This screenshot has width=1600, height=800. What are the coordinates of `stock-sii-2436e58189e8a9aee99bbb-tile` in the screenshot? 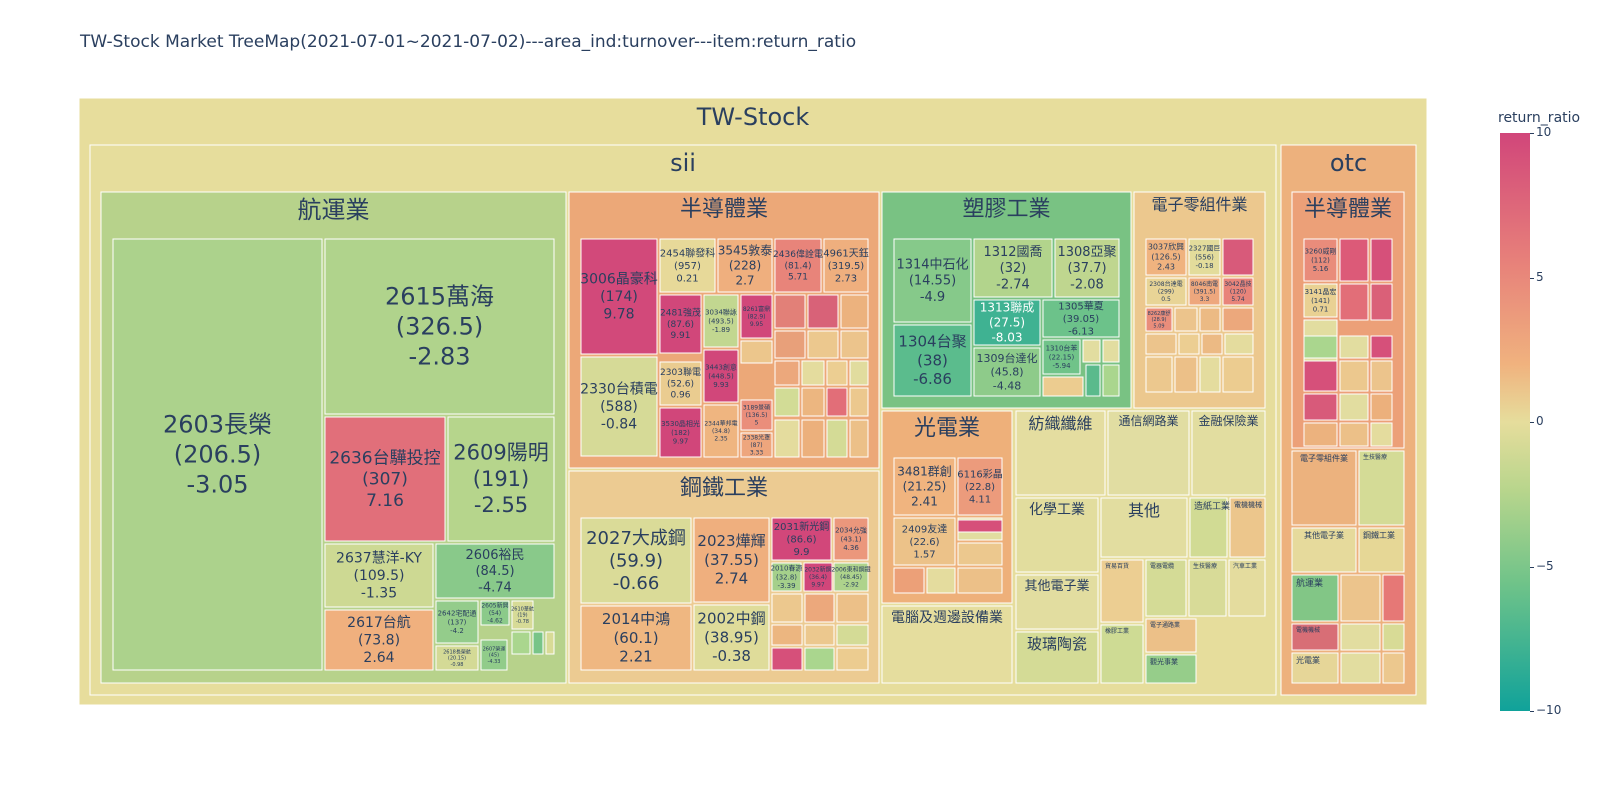 It's located at (798, 265).